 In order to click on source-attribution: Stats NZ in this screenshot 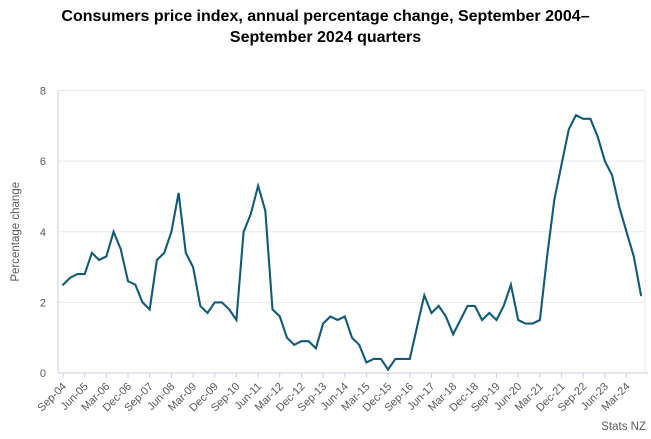, I will do `click(623, 427)`.